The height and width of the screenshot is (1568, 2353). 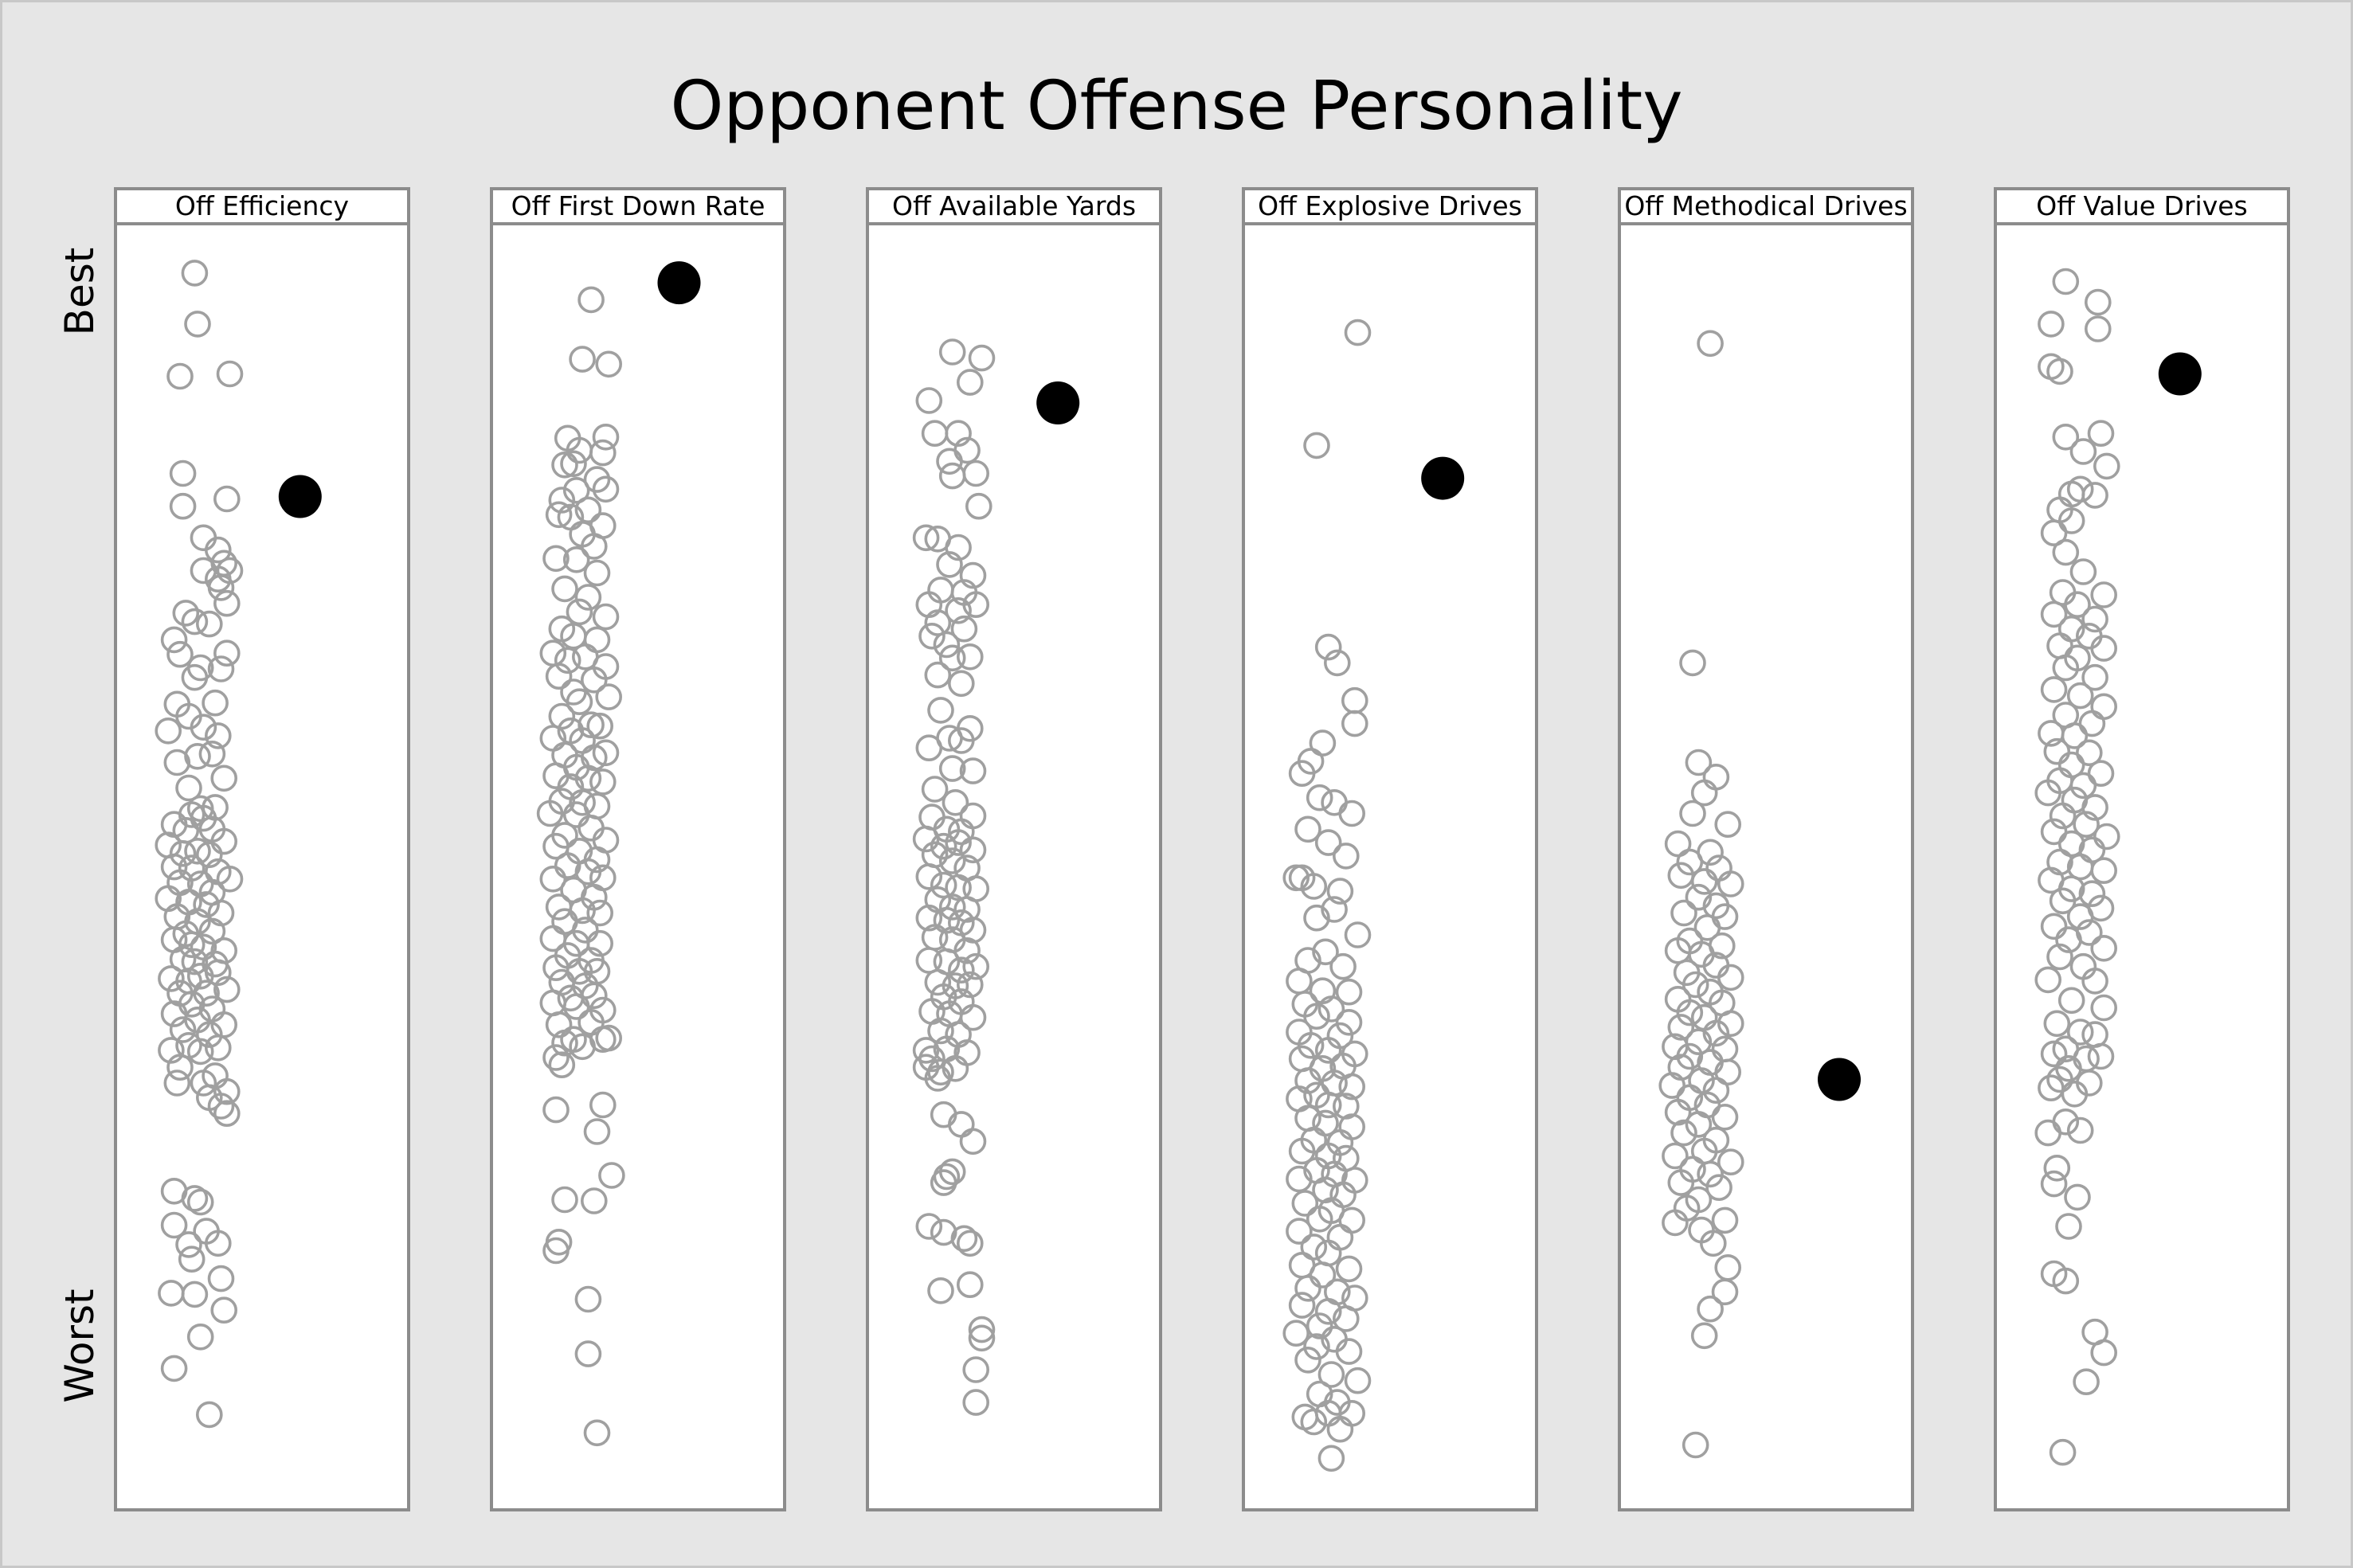 I want to click on panel: Off Explosive Drives, so click(x=1390, y=849).